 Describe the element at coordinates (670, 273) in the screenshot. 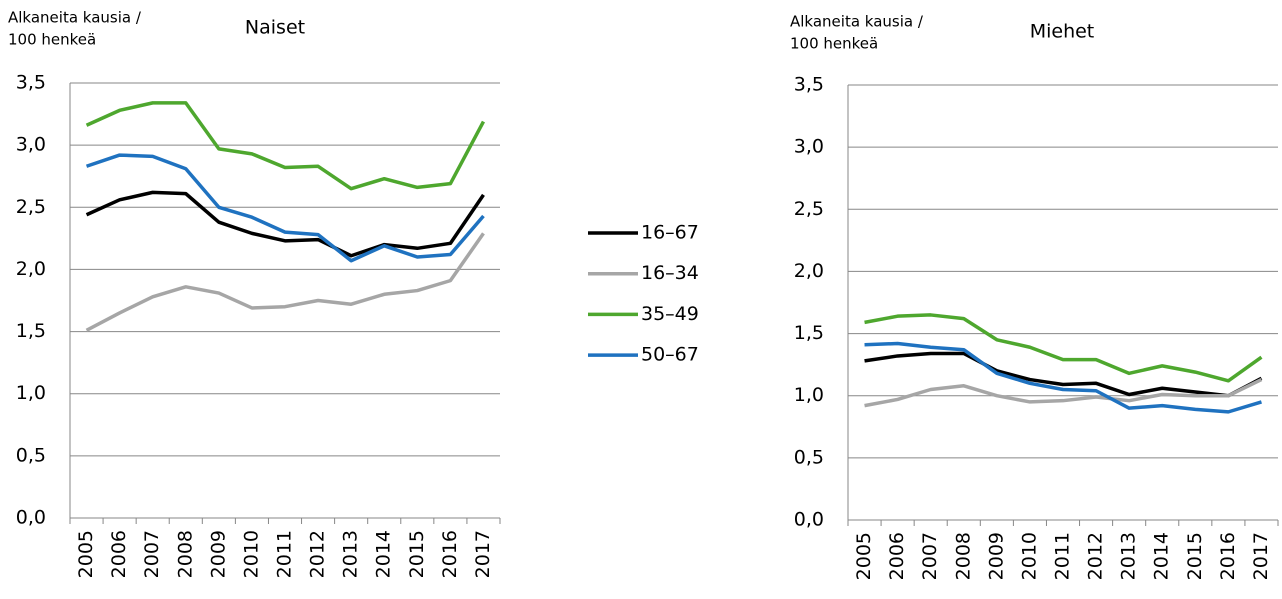

I see `legend-label: 16–34` at that location.